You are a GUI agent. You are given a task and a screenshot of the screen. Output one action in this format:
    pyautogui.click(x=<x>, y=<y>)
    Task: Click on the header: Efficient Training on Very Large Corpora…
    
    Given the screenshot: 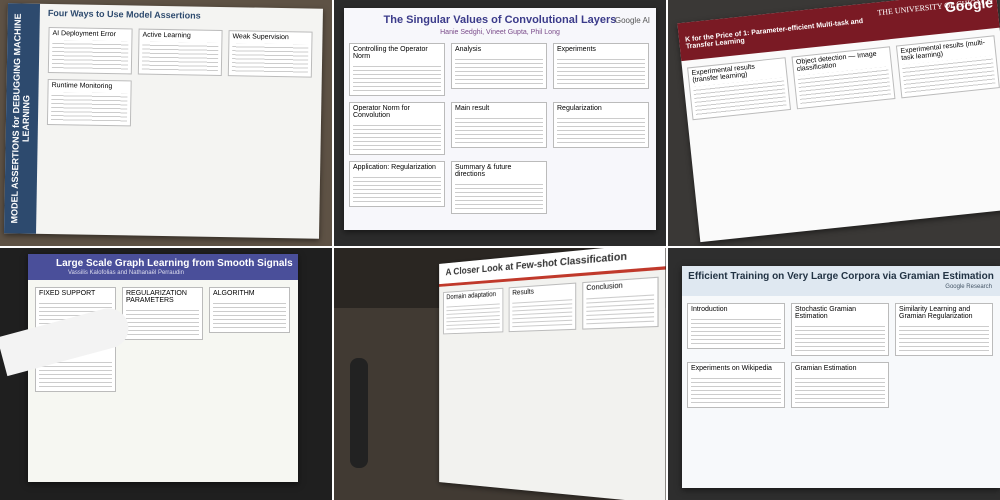 What is the action you would take?
    pyautogui.click(x=841, y=281)
    